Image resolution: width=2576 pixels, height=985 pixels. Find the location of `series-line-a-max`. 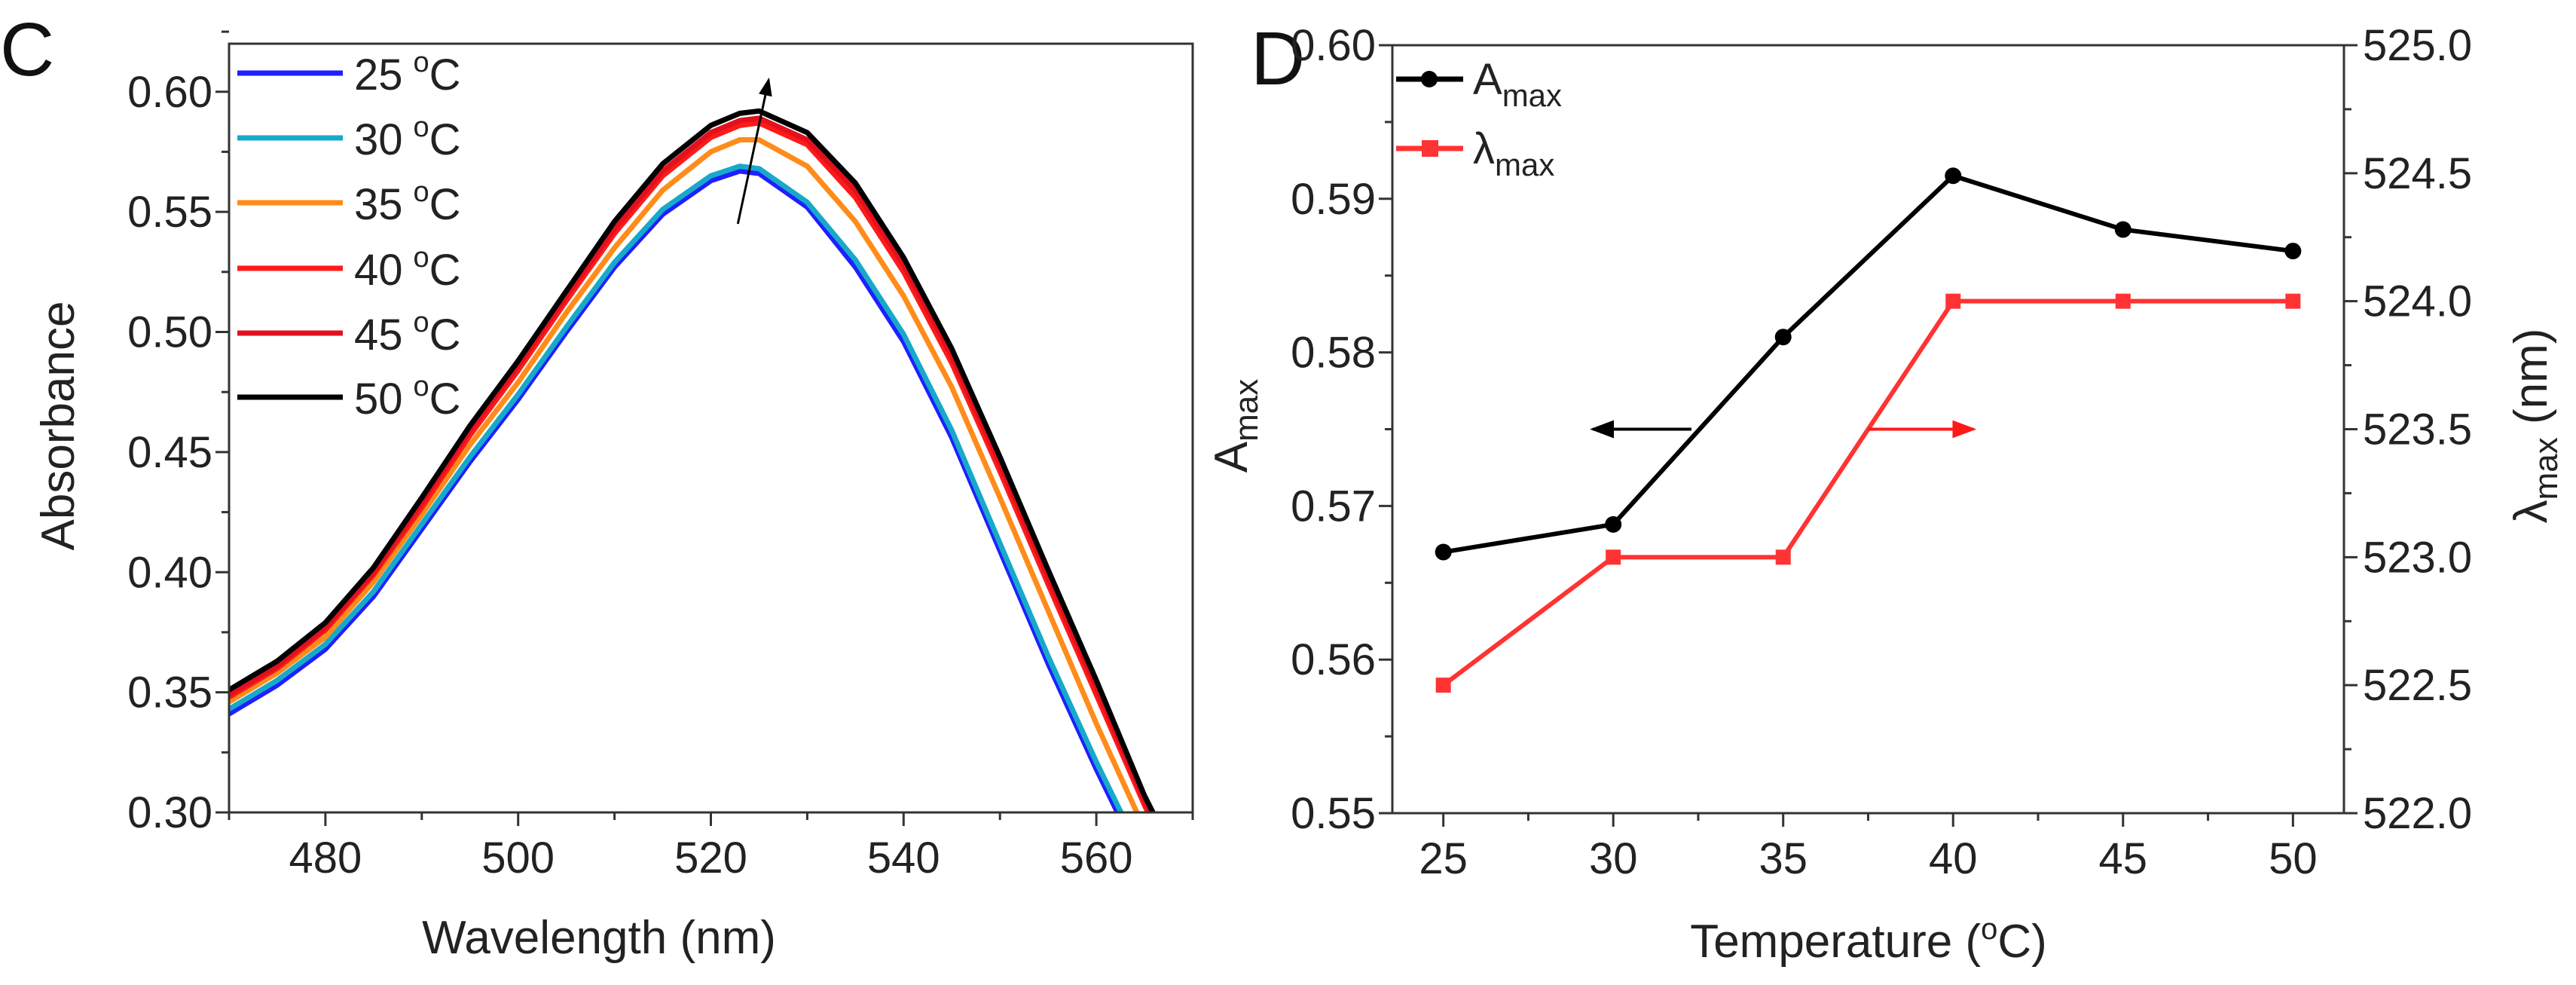

series-line-a-max is located at coordinates (1868, 364).